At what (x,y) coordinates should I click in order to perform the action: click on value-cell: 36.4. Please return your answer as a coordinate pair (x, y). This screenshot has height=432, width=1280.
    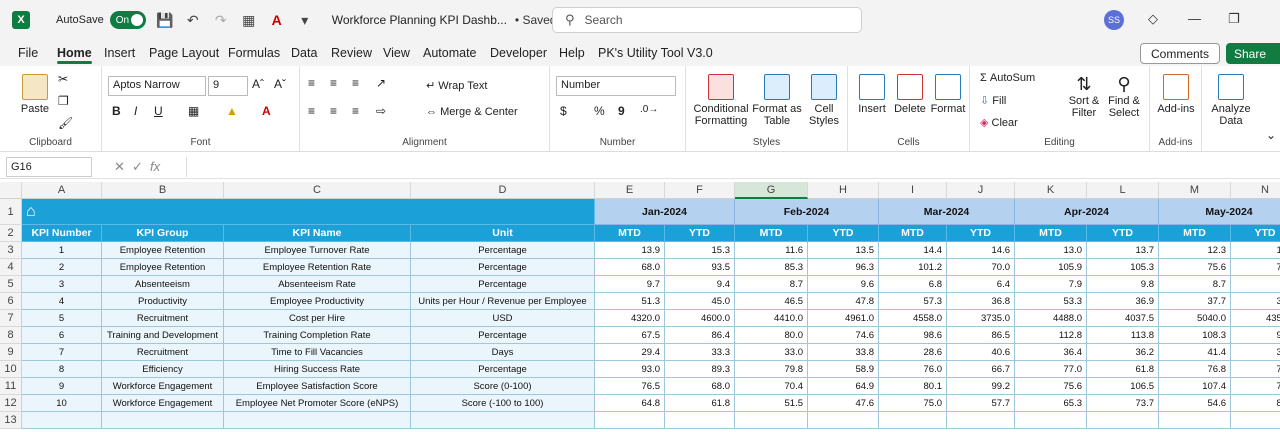
    Looking at the image, I should click on (1051, 352).